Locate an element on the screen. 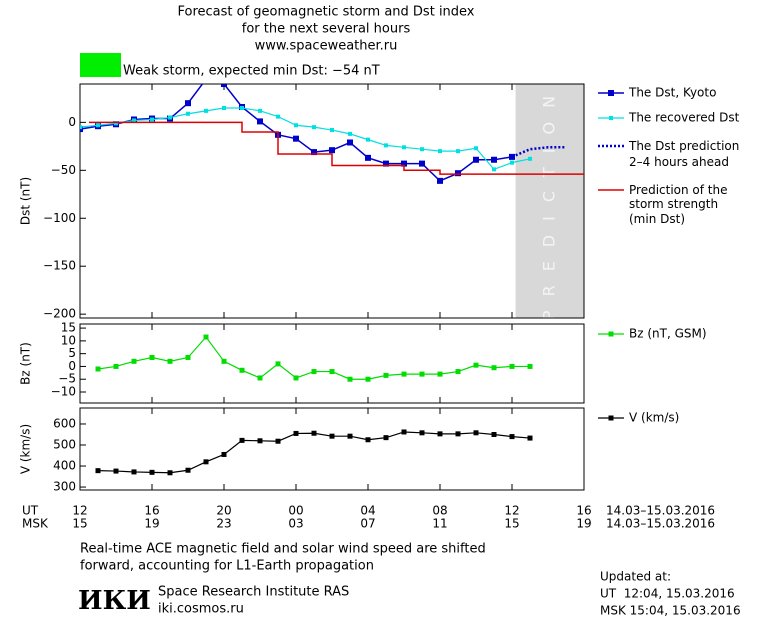  y-tick-label: −50 is located at coordinates (63, 170).